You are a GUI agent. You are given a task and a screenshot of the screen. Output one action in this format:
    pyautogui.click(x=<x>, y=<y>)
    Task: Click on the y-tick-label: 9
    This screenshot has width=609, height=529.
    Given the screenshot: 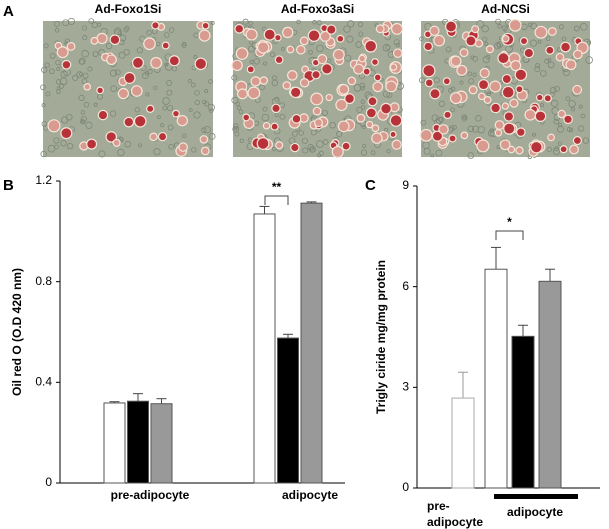 What is the action you would take?
    pyautogui.click(x=405, y=185)
    